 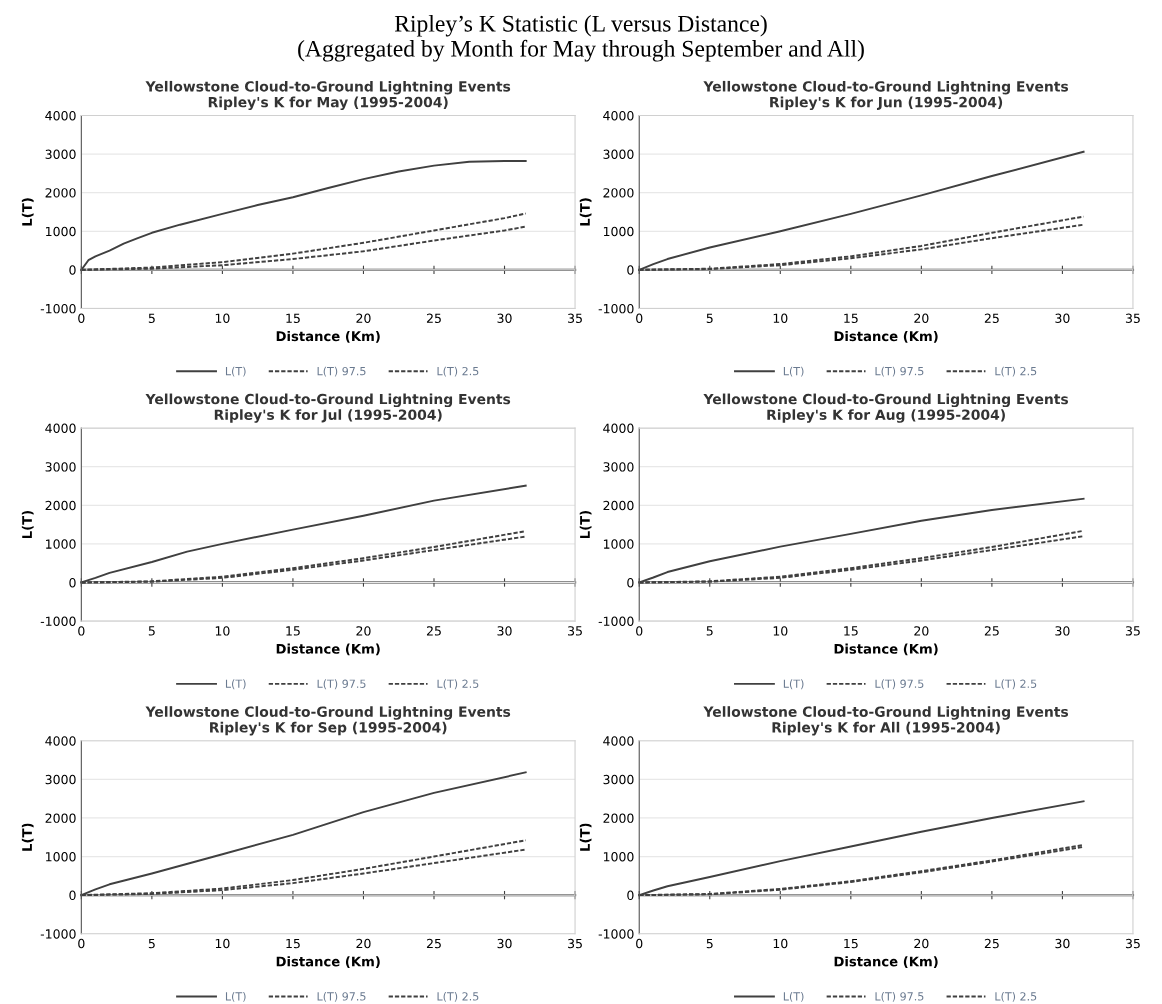 What do you see at coordinates (886, 721) in the screenshot?
I see `chart-title: Yellowstone Cloud-to-Ground Lightning Events Ripley's K for All (1995-2004)` at bounding box center [886, 721].